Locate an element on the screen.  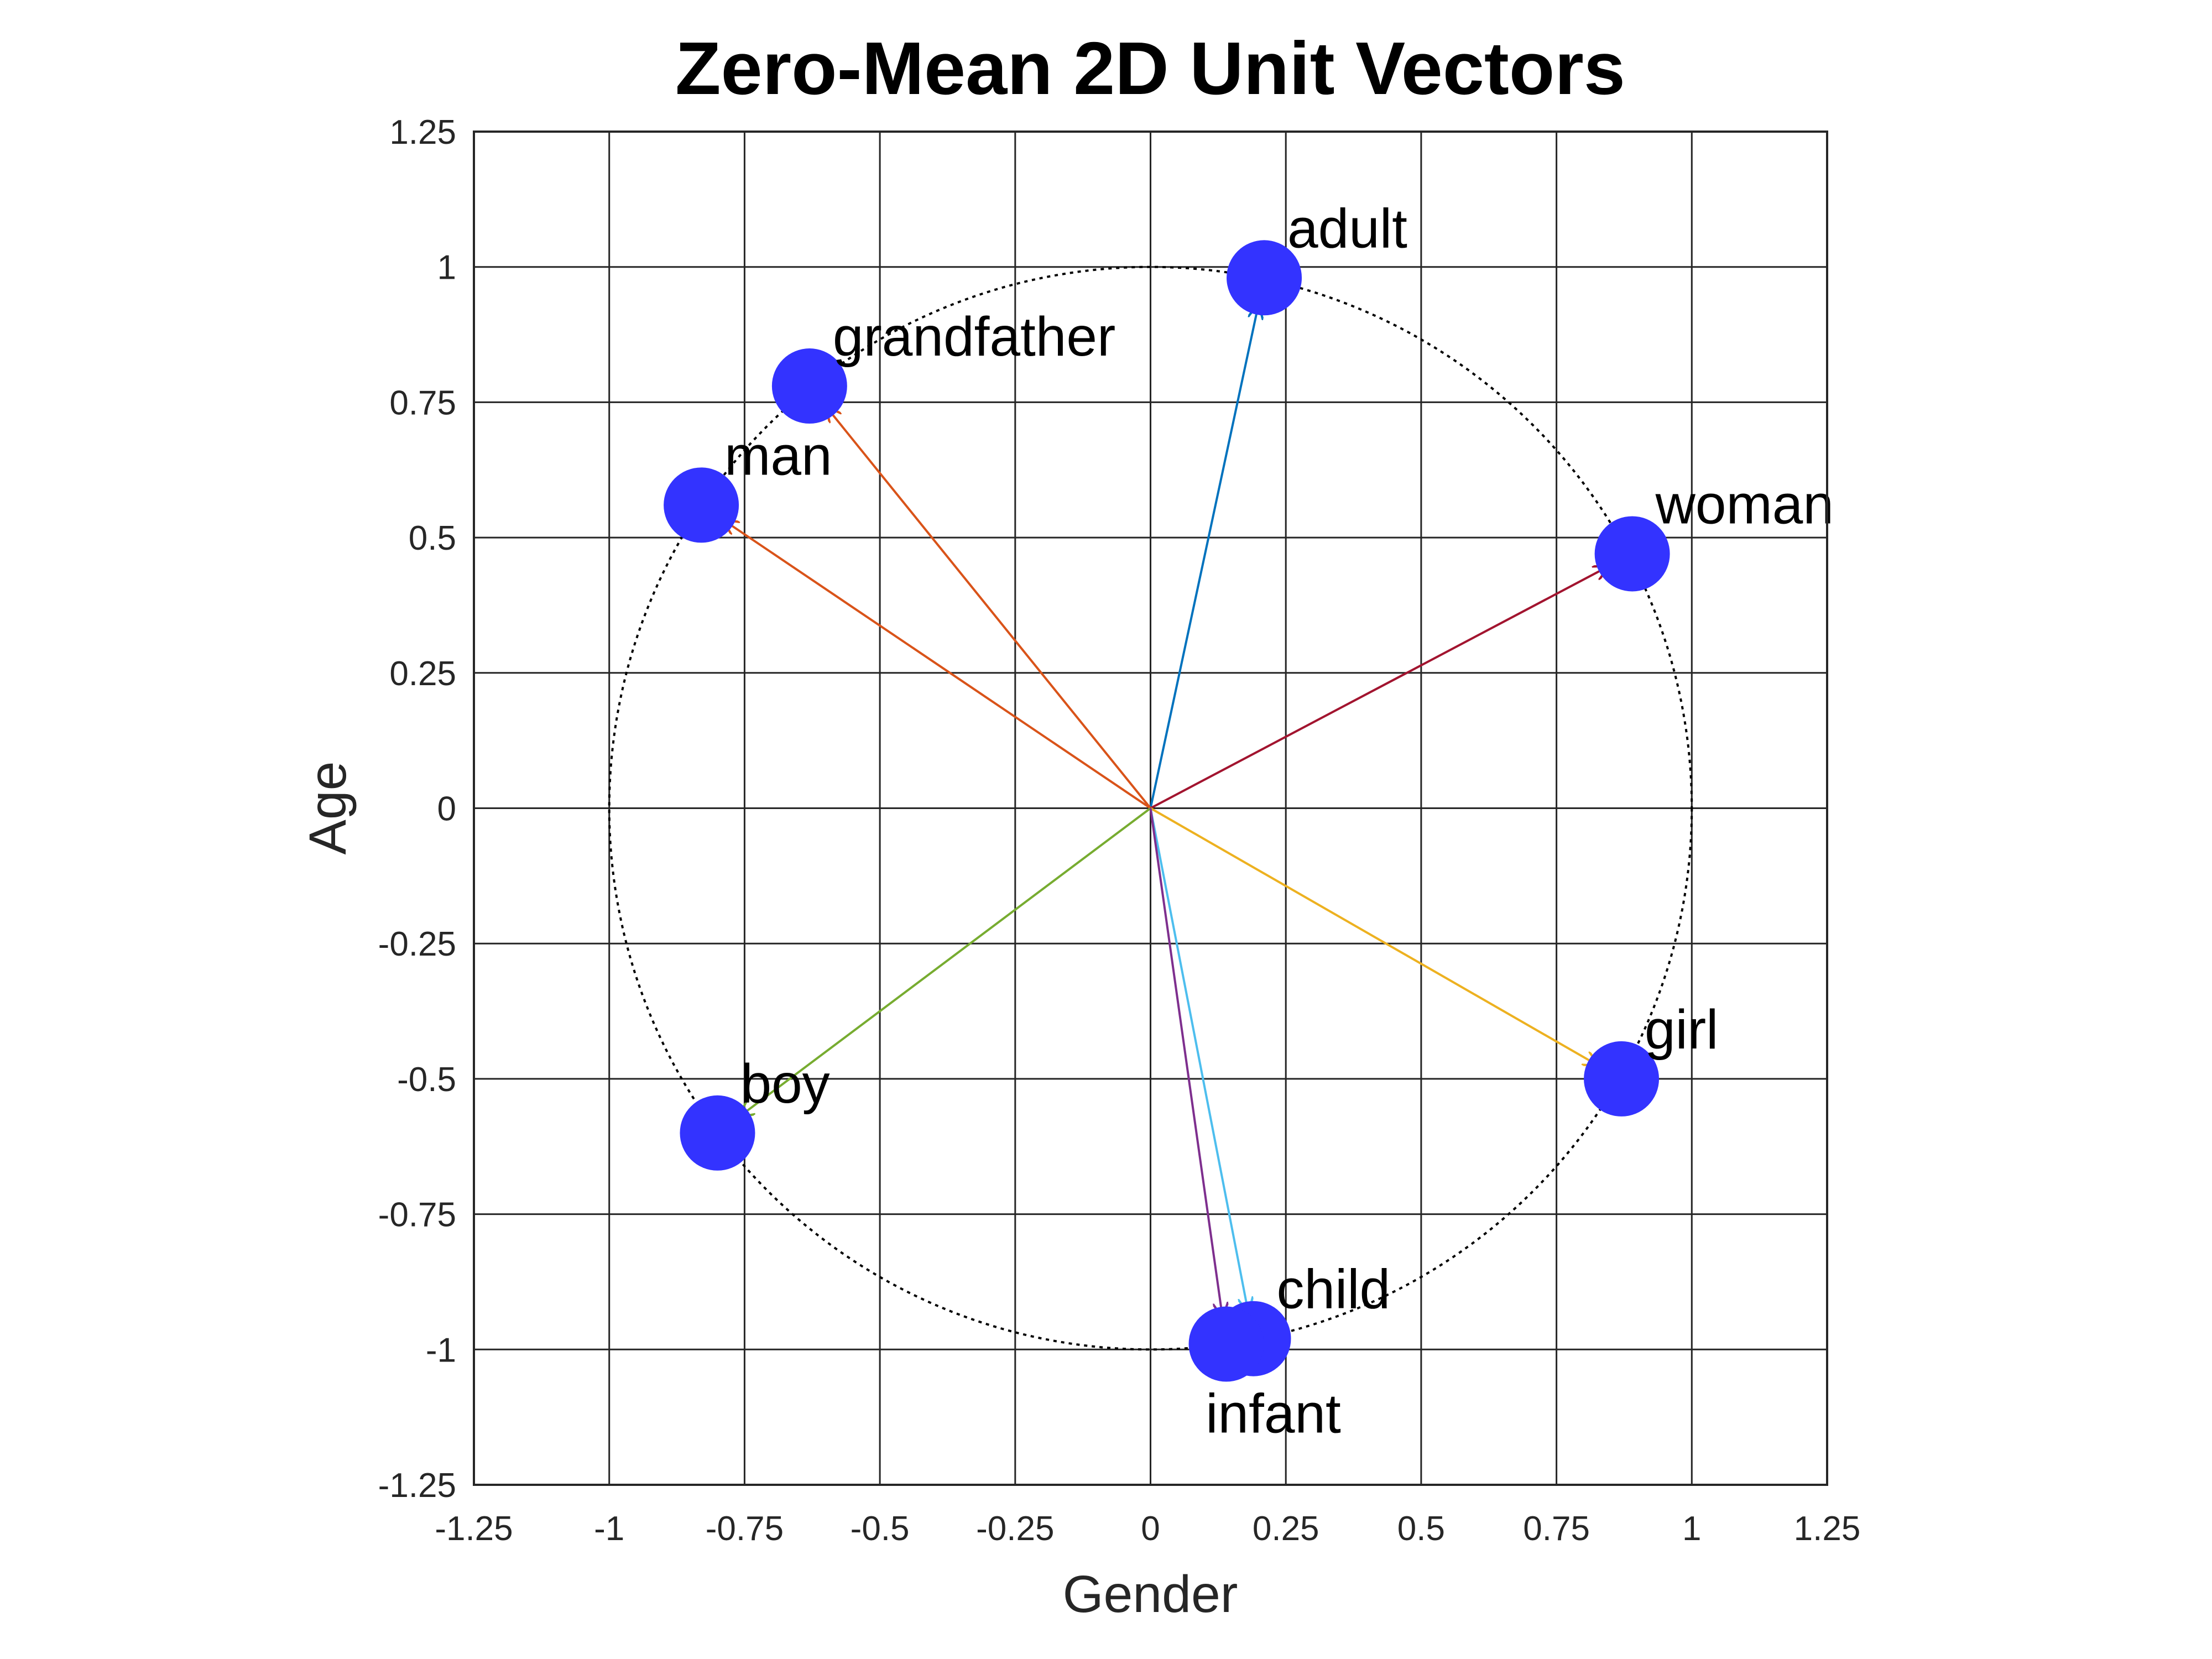
vector-arrow-man is located at coordinates (937, 665).